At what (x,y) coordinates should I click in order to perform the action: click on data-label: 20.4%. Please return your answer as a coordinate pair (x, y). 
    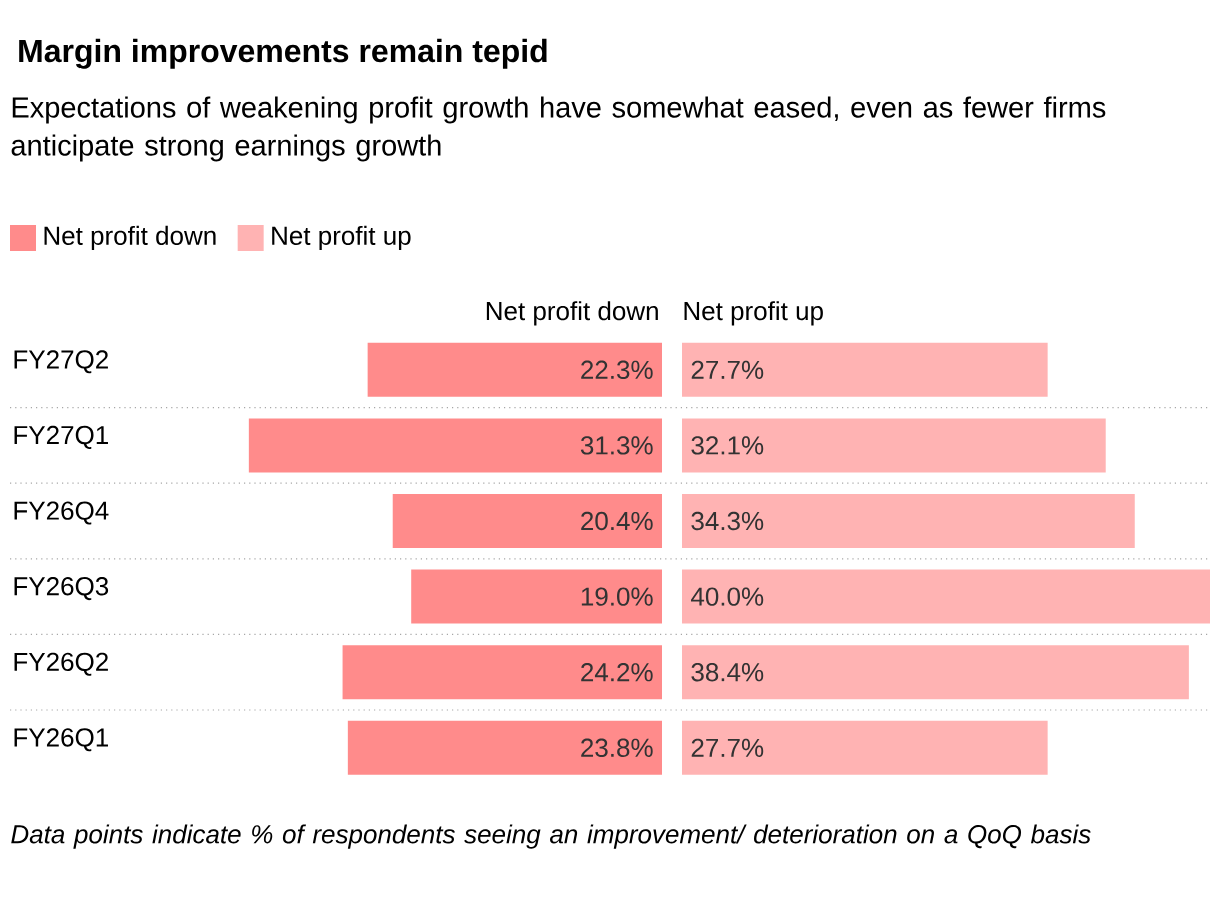
    Looking at the image, I should click on (617, 521).